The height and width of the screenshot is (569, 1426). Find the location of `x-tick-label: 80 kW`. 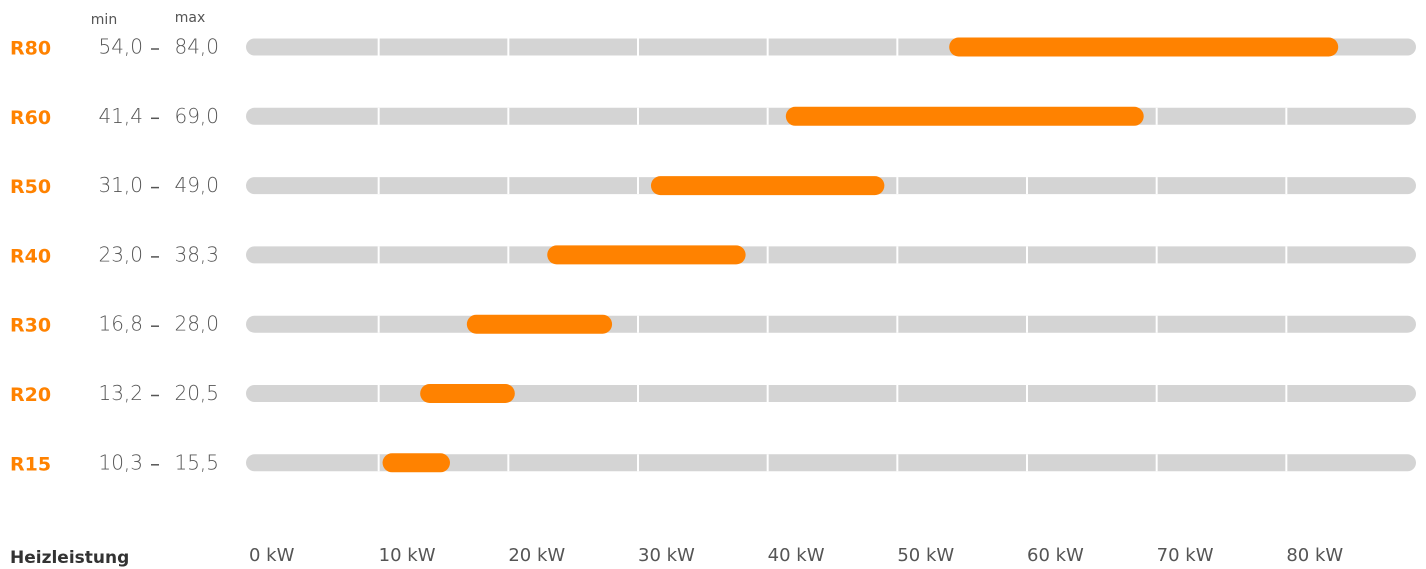

x-tick-label: 80 kW is located at coordinates (1314, 555).